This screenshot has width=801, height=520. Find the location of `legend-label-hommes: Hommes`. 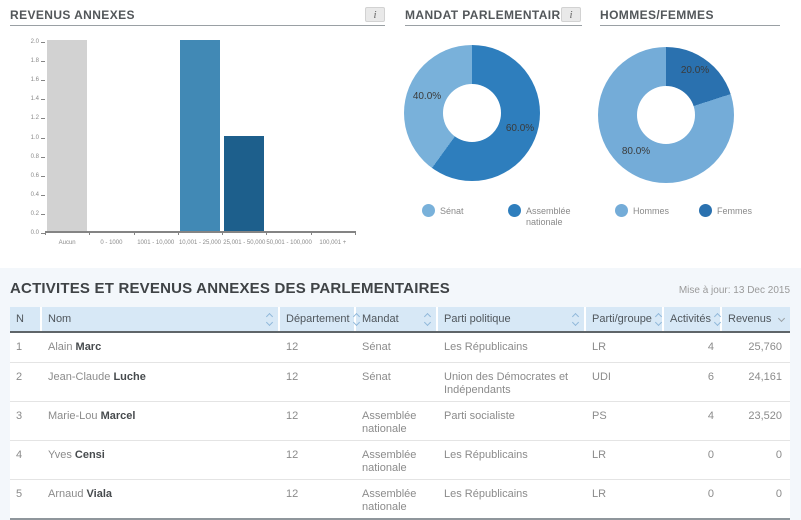

legend-label-hommes: Hommes is located at coordinates (651, 211).